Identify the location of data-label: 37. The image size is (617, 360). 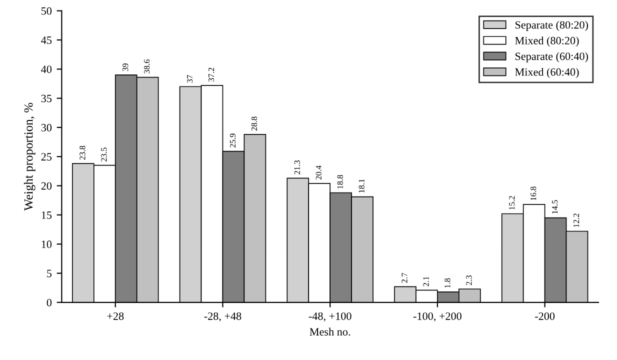
(190, 79).